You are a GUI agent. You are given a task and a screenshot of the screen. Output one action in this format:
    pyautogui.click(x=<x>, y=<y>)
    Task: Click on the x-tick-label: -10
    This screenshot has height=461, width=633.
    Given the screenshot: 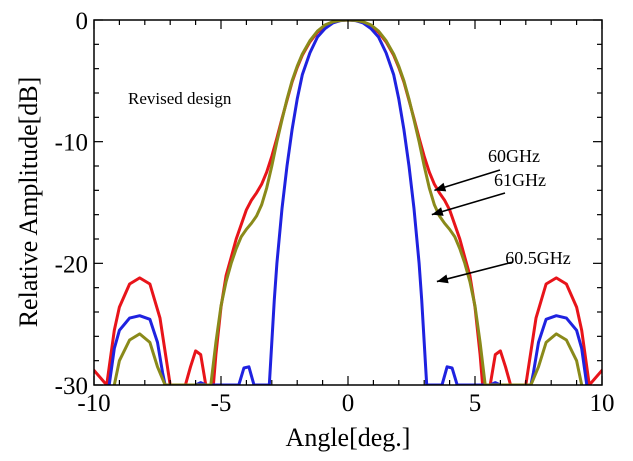 What is the action you would take?
    pyautogui.click(x=93, y=403)
    